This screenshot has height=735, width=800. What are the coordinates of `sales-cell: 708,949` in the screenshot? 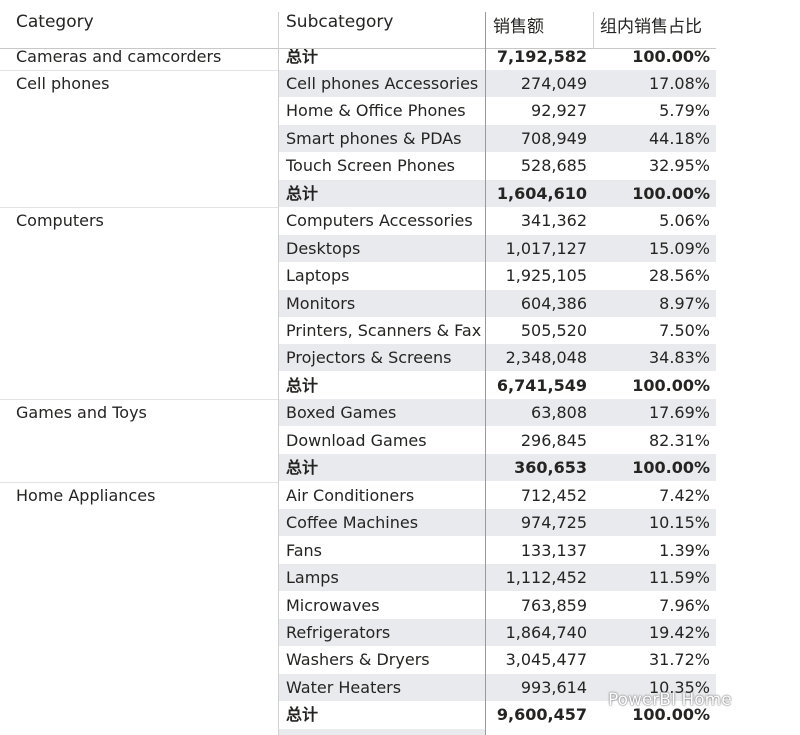 It's located at (553, 138).